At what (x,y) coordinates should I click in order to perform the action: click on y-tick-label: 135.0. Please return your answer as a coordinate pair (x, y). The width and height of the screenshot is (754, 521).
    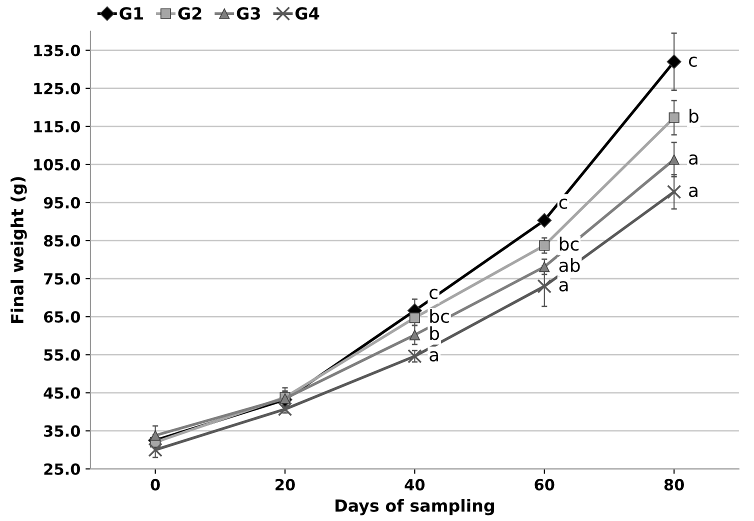
    Looking at the image, I should click on (57, 50).